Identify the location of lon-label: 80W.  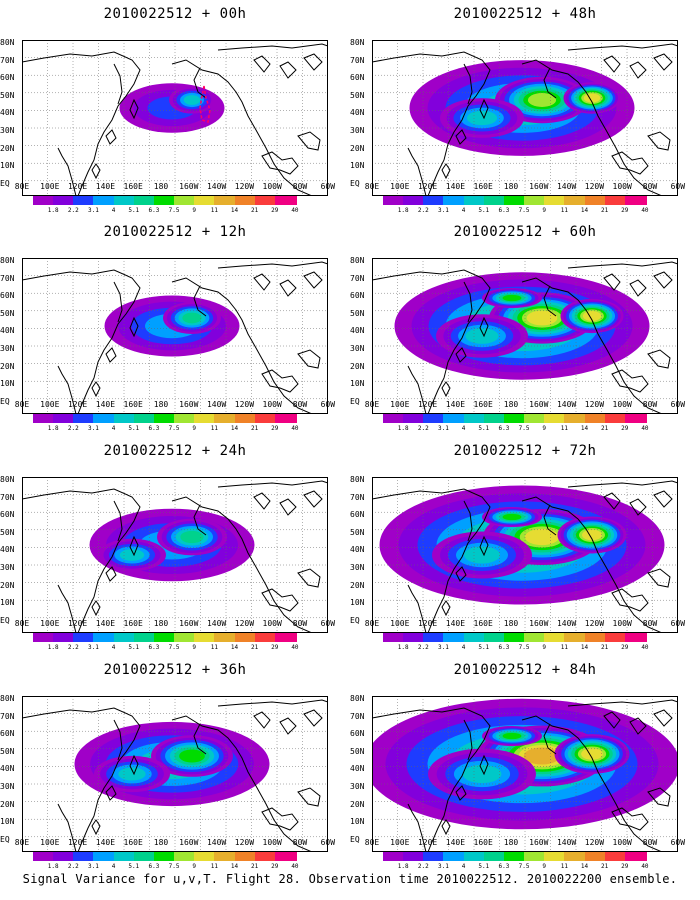
(650, 842).